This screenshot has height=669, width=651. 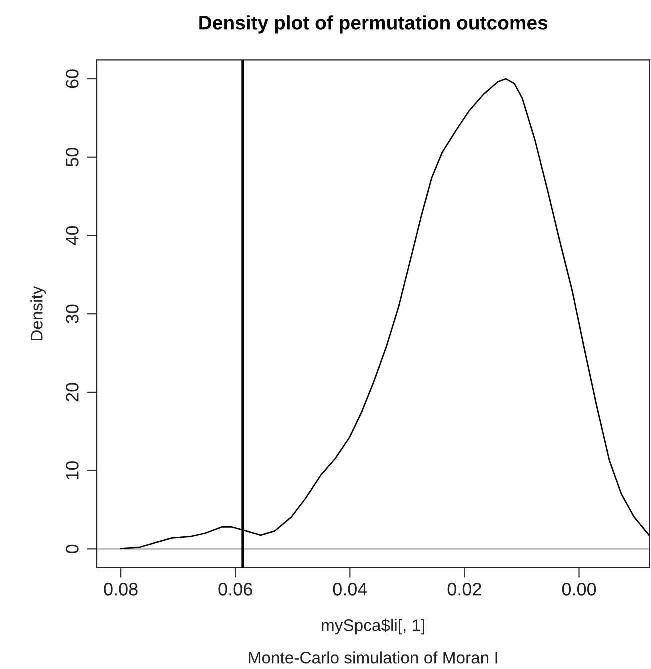 What do you see at coordinates (350, 589) in the screenshot?
I see `x-tick-label: 0.04` at bounding box center [350, 589].